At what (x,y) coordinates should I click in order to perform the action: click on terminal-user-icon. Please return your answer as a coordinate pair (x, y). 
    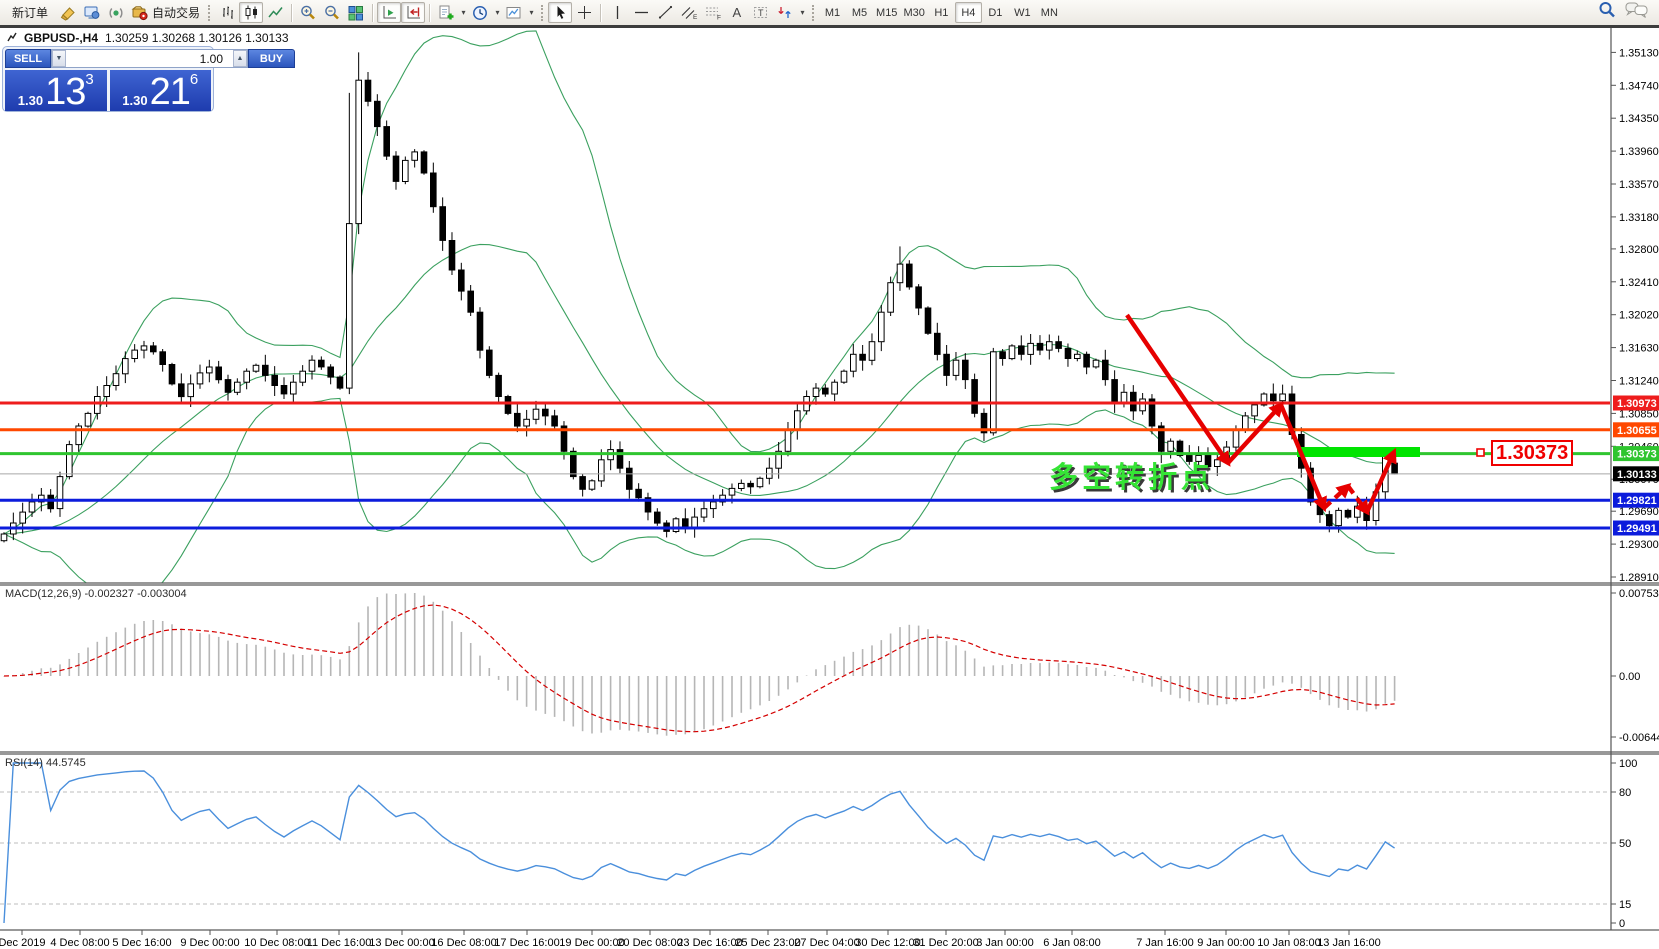
    Looking at the image, I should click on (92, 12).